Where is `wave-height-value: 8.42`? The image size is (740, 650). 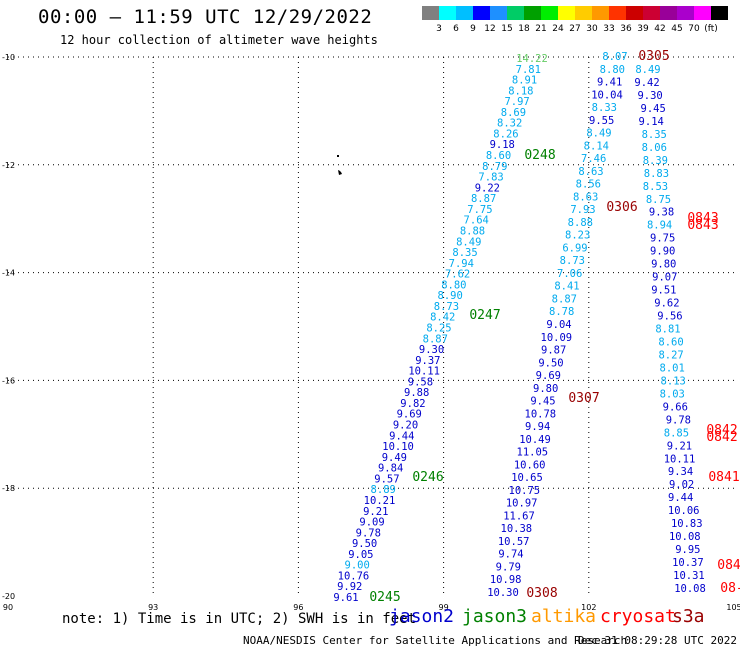 wave-height-value: 8.42 is located at coordinates (442, 318).